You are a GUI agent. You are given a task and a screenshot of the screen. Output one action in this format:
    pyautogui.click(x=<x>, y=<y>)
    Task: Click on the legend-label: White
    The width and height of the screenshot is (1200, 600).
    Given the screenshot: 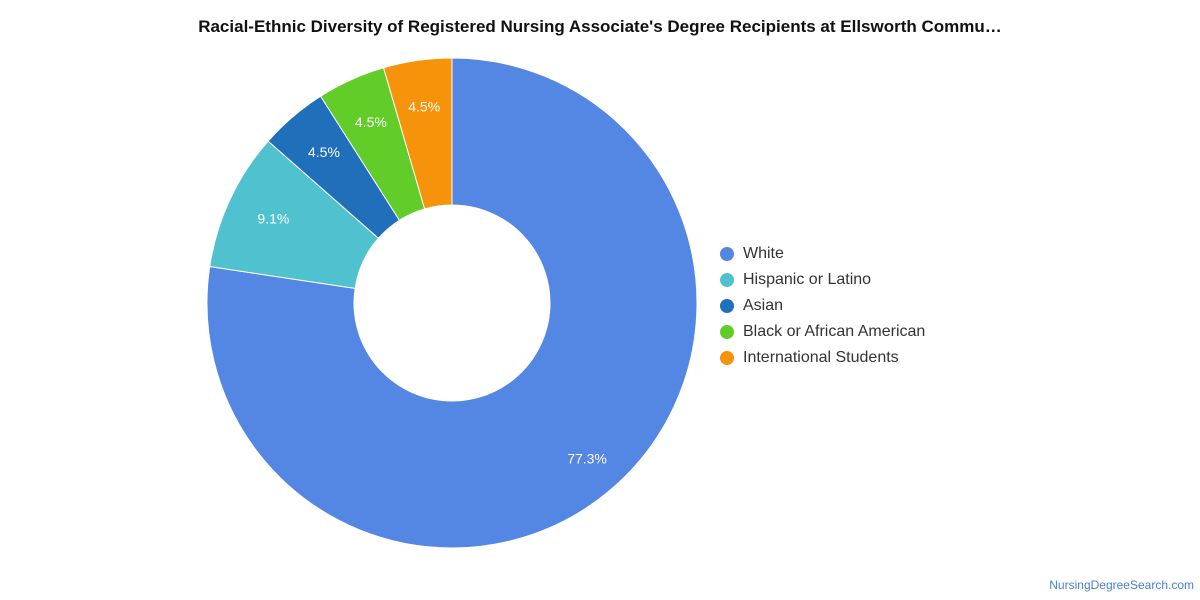 What is the action you would take?
    pyautogui.click(x=763, y=253)
    